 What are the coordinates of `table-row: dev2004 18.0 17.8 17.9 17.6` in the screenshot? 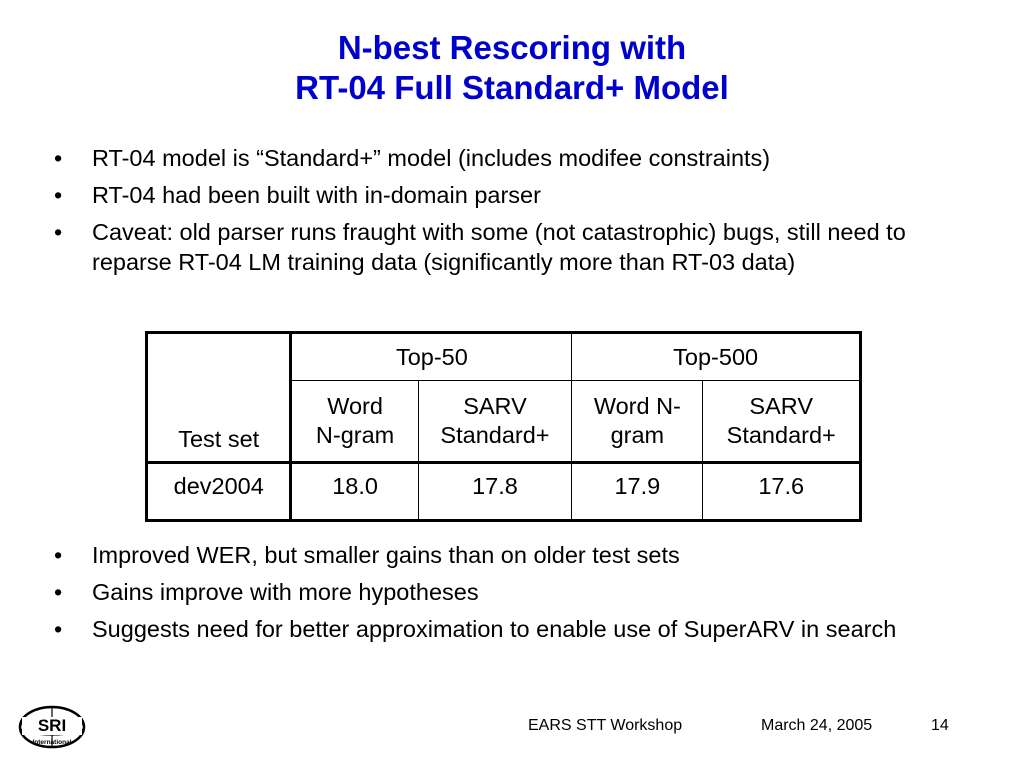 It's located at (503, 491).